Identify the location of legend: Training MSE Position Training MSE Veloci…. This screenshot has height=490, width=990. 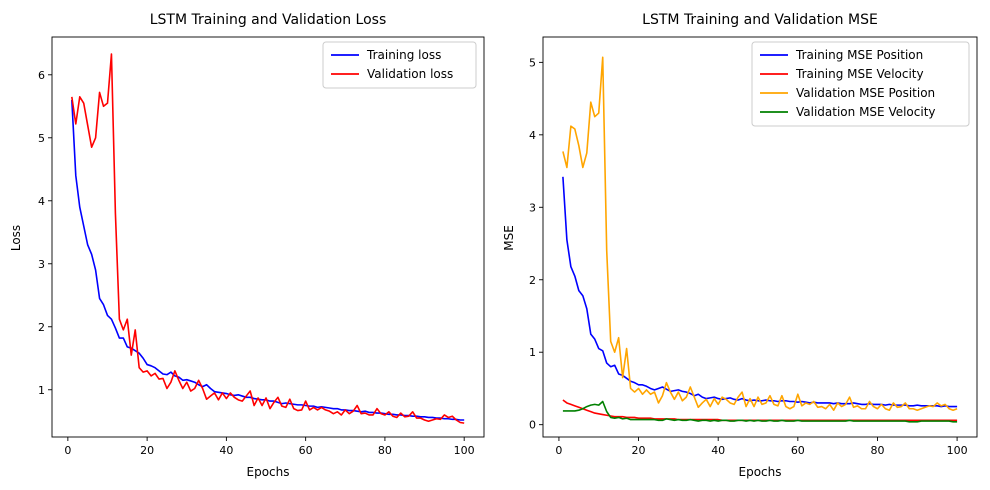
(860, 84).